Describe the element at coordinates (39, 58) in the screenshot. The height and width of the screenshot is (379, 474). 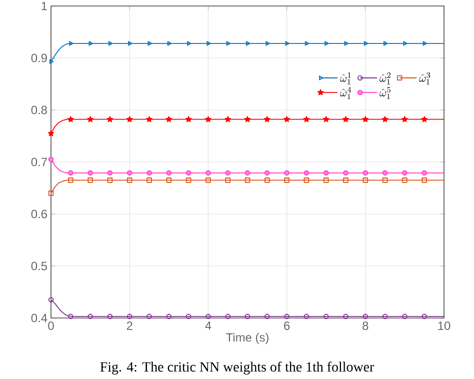
I see `y-tick-label: 0.9` at that location.